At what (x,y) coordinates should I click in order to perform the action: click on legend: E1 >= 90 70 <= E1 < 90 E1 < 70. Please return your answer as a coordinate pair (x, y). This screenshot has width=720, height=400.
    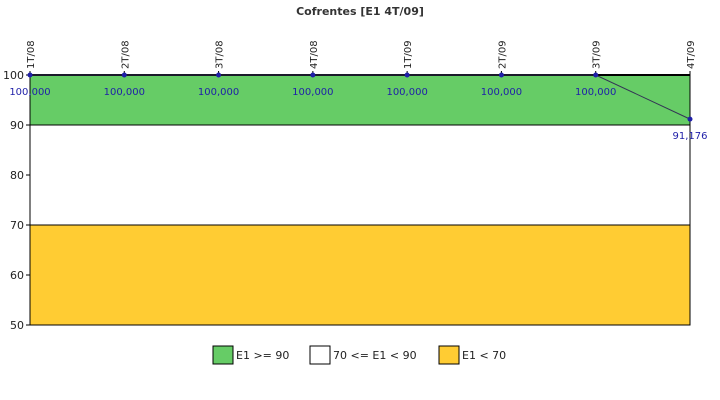
    Looking at the image, I should click on (359, 355).